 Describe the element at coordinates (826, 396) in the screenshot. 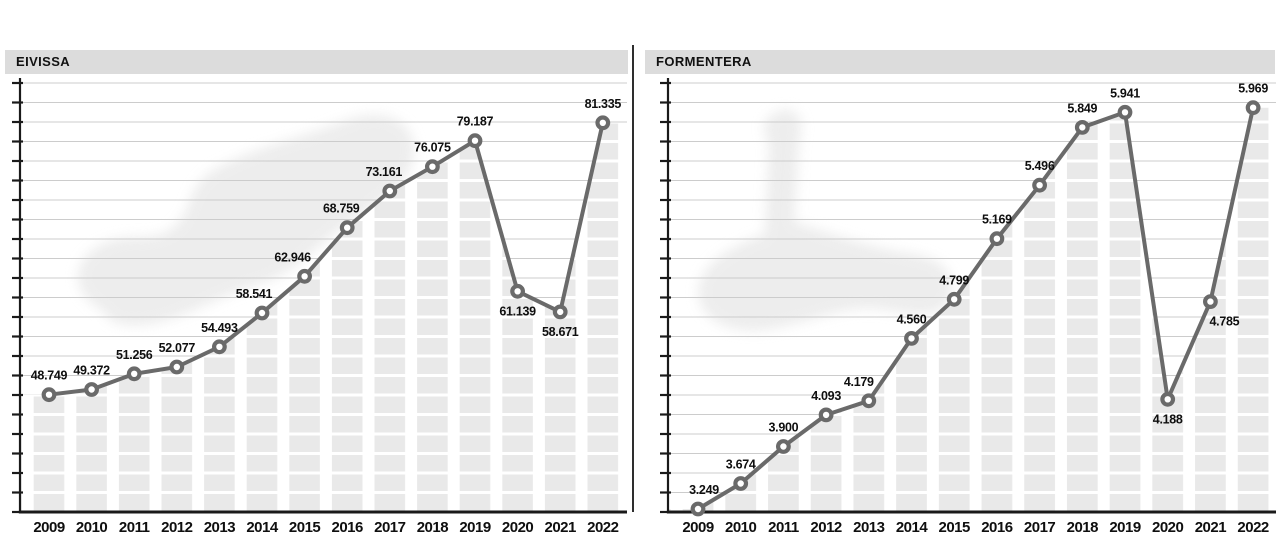

I see `value-label: 4.093` at that location.